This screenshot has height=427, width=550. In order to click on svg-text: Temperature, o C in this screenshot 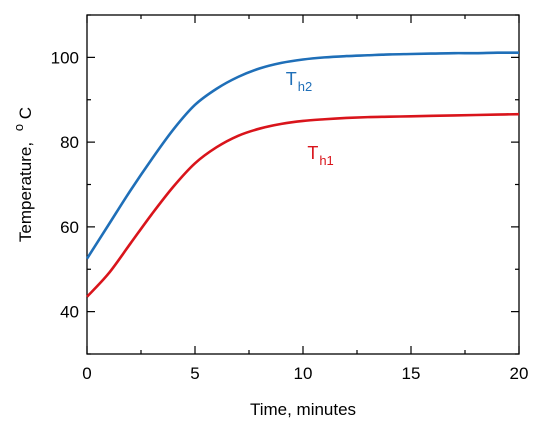, I will do `click(21, 174)`.